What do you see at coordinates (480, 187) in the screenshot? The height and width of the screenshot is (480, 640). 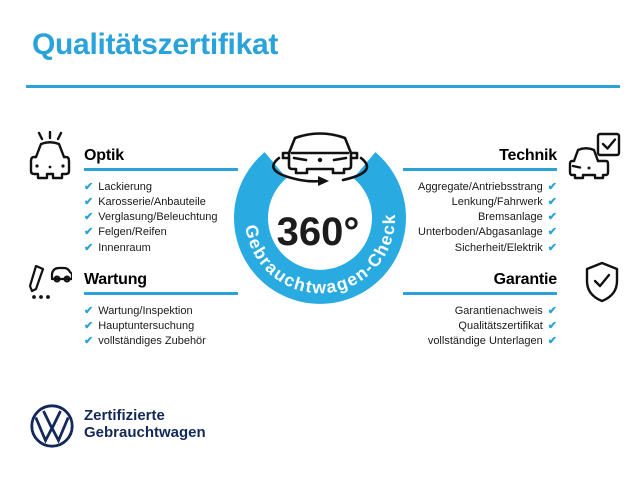 I see `checklist-item: Aggregate/Antriebsstrang ✔` at bounding box center [480, 187].